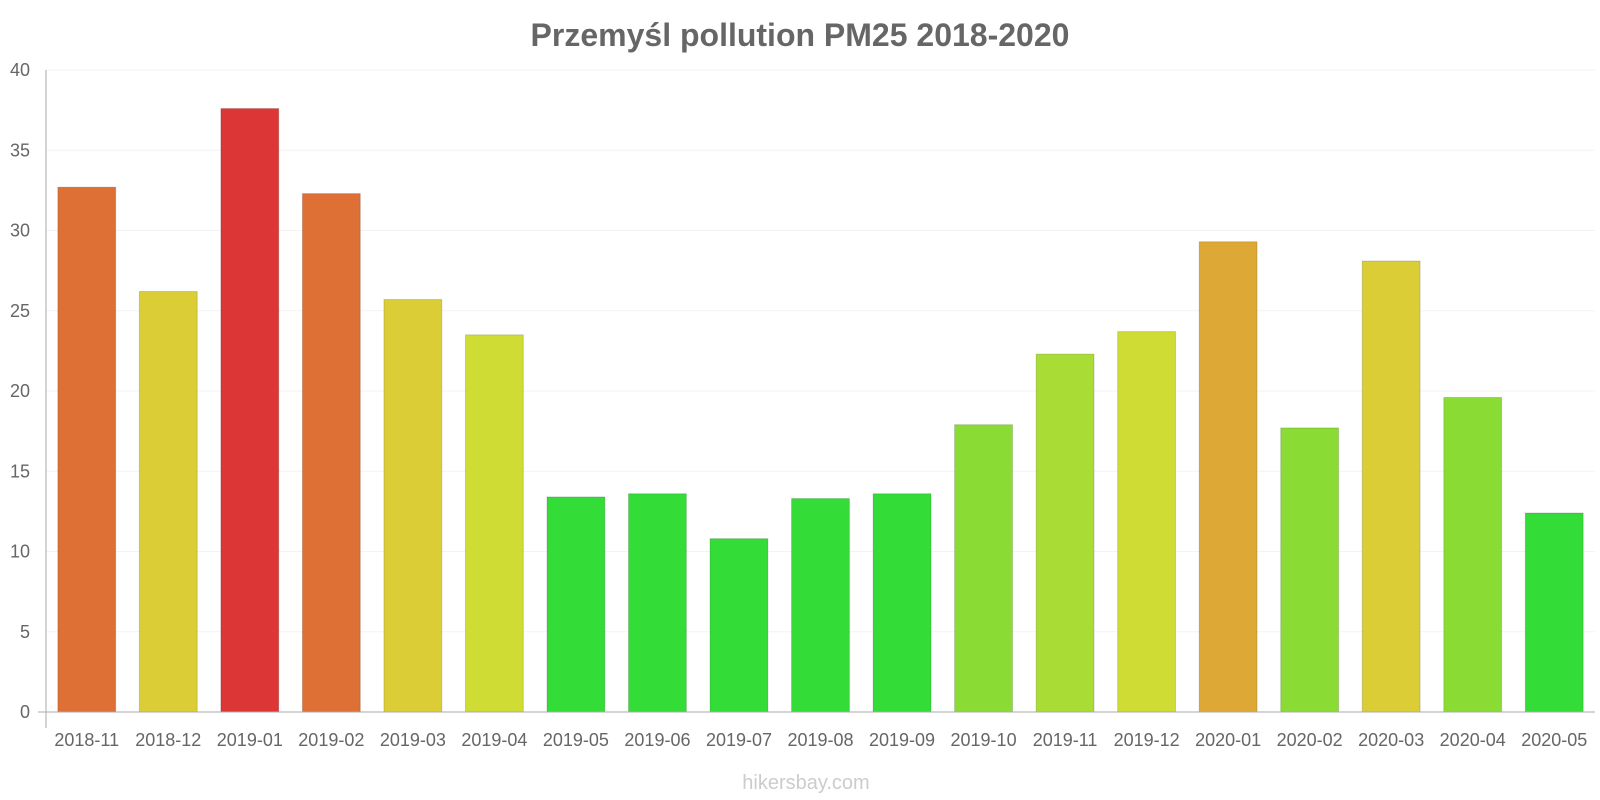 This screenshot has height=800, width=1600. I want to click on x-tick-label: 2019-01, so click(250, 740).